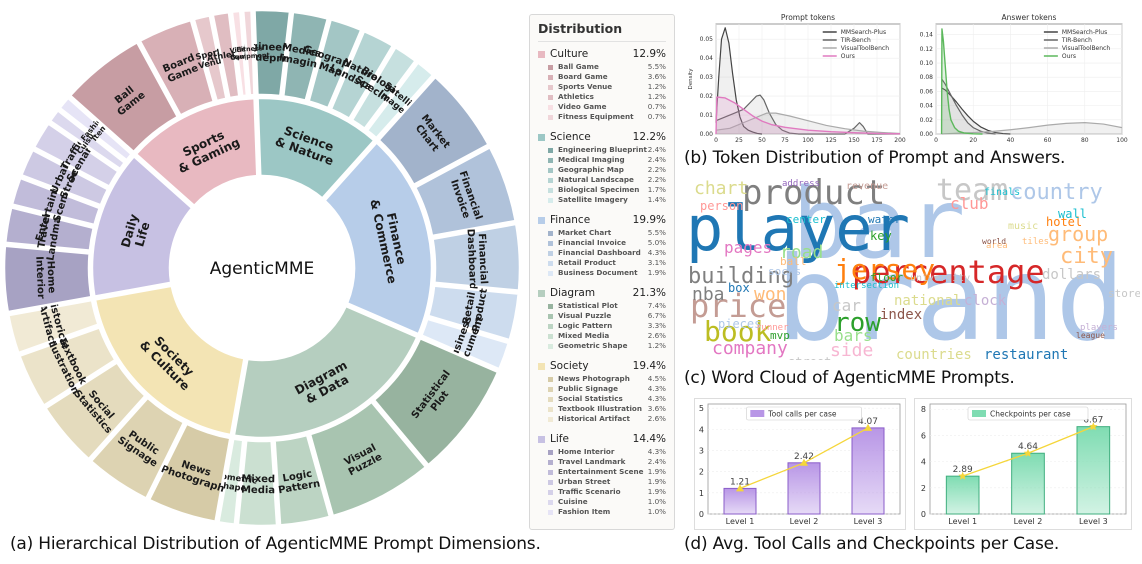  I want to click on bar-value-label: 2.89, so click(963, 470).